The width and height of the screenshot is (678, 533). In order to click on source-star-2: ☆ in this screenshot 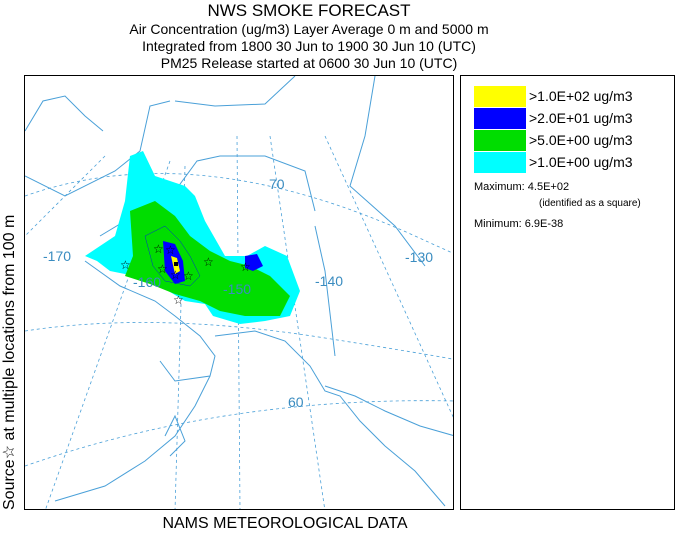, I will do `click(158, 249)`.